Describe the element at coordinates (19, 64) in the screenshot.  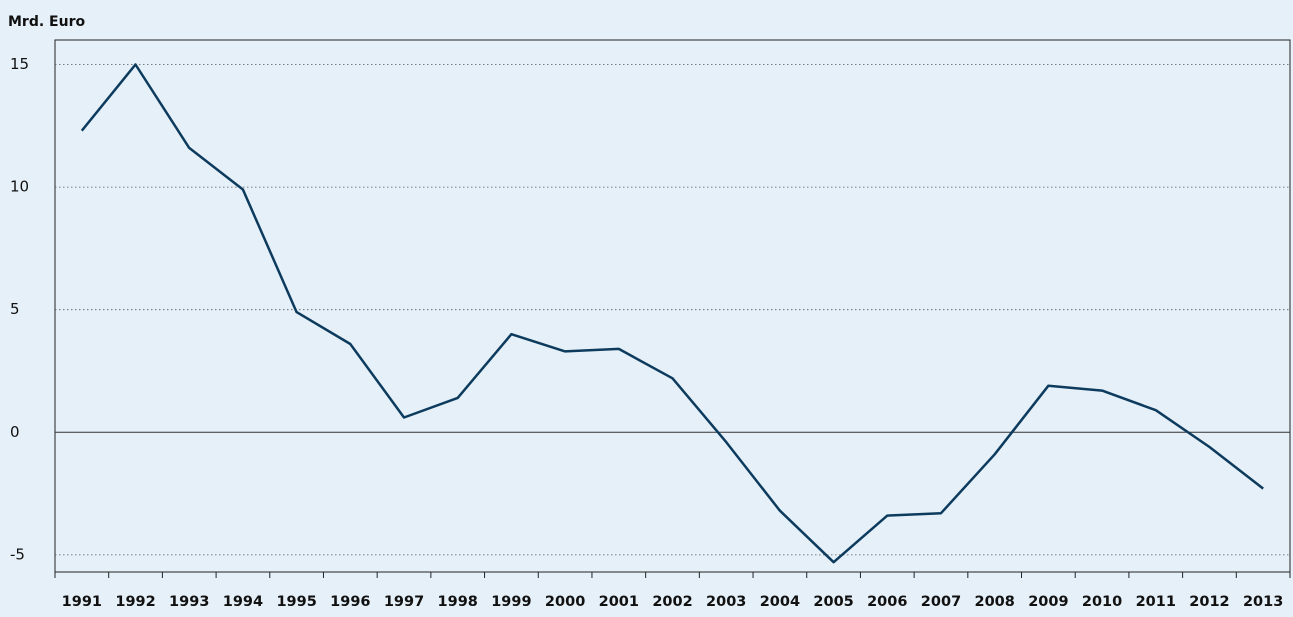
I see `y-tick-label: 15` at that location.